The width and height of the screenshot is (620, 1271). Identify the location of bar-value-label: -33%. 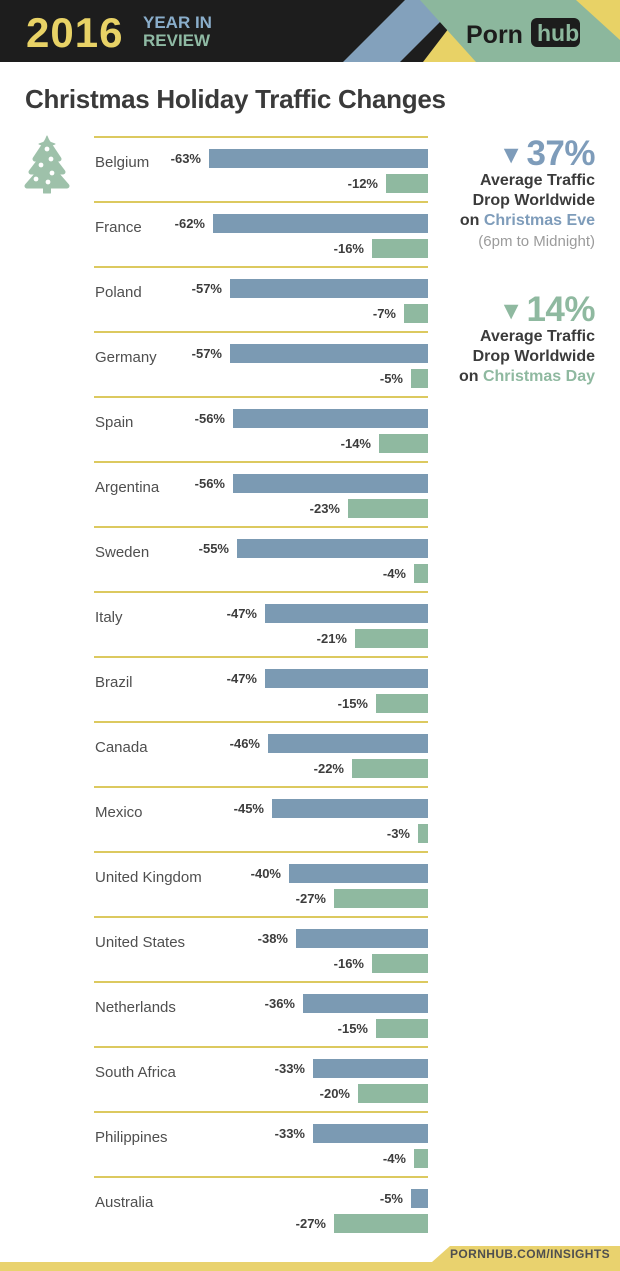
(289, 1133).